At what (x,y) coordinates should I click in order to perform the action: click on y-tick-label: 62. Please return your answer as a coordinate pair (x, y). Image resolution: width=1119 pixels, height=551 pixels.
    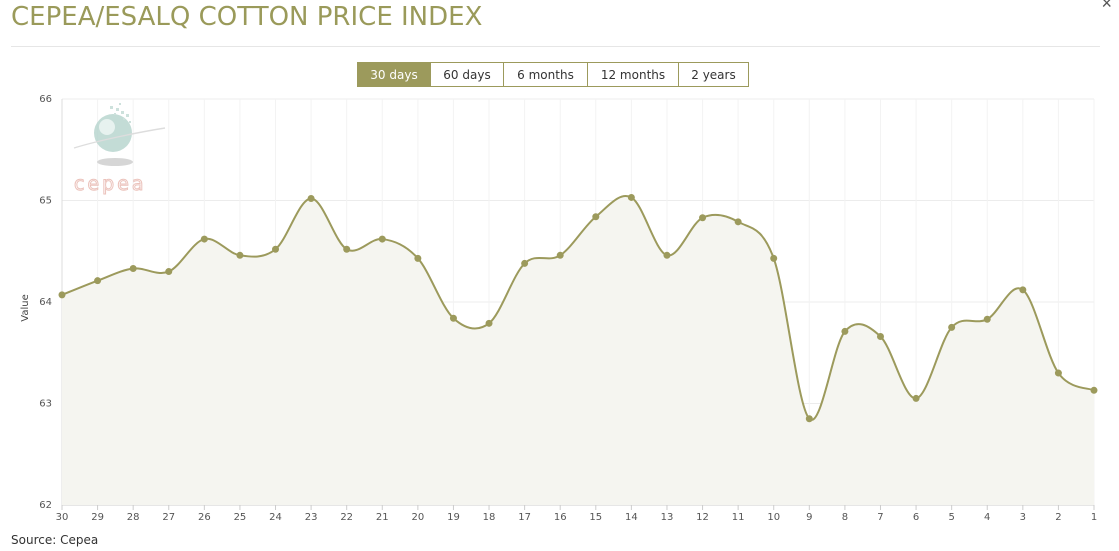
    Looking at the image, I should click on (45, 505).